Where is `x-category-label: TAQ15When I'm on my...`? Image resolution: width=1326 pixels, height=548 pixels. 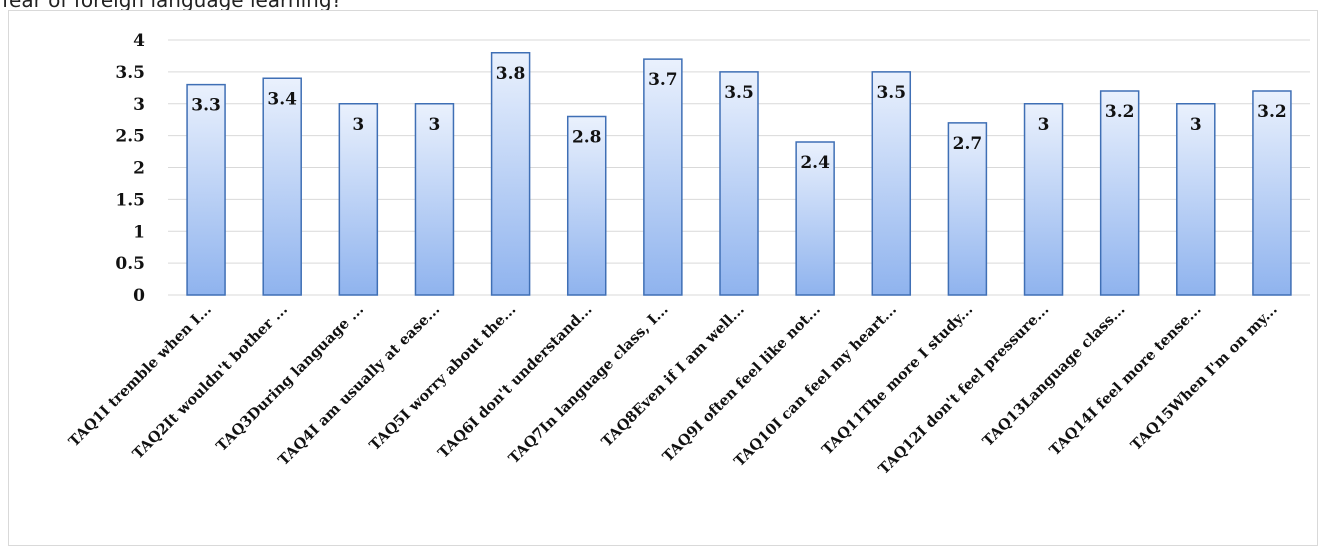 x-category-label: TAQ15When I'm on my... is located at coordinates (1203, 377).